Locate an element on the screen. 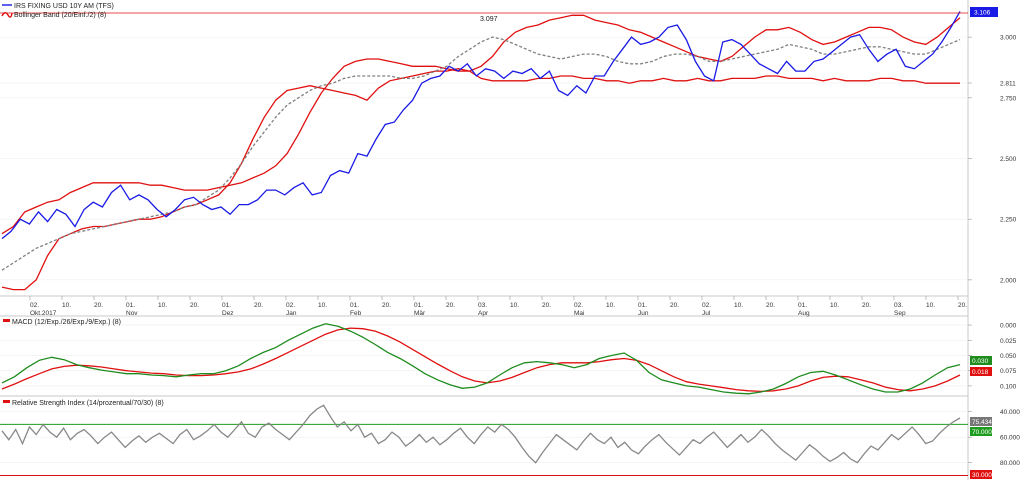 The image size is (1024, 480). last-value-text: 3.106 is located at coordinates (982, 13).